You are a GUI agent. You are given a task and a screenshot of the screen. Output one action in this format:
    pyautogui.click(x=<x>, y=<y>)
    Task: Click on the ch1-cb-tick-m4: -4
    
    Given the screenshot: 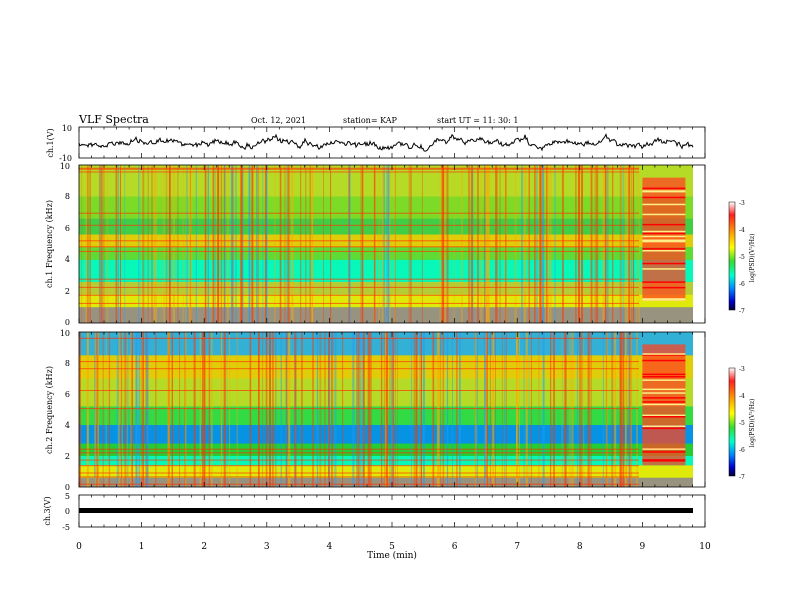 What is the action you would take?
    pyautogui.click(x=742, y=230)
    